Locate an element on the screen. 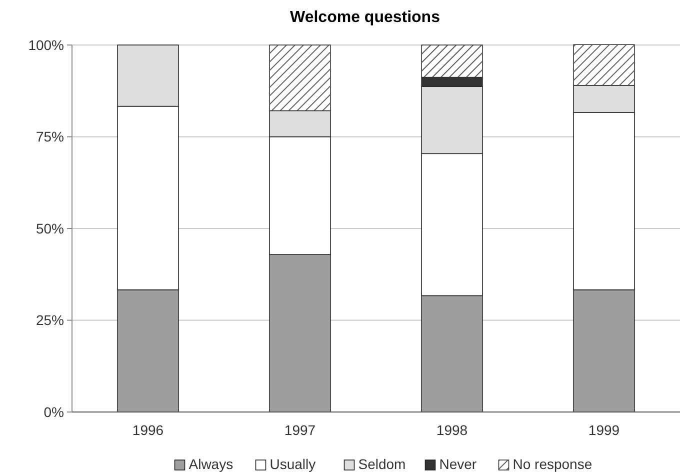 This screenshot has height=476, width=680. x-tick-label: 1996 is located at coordinates (148, 430).